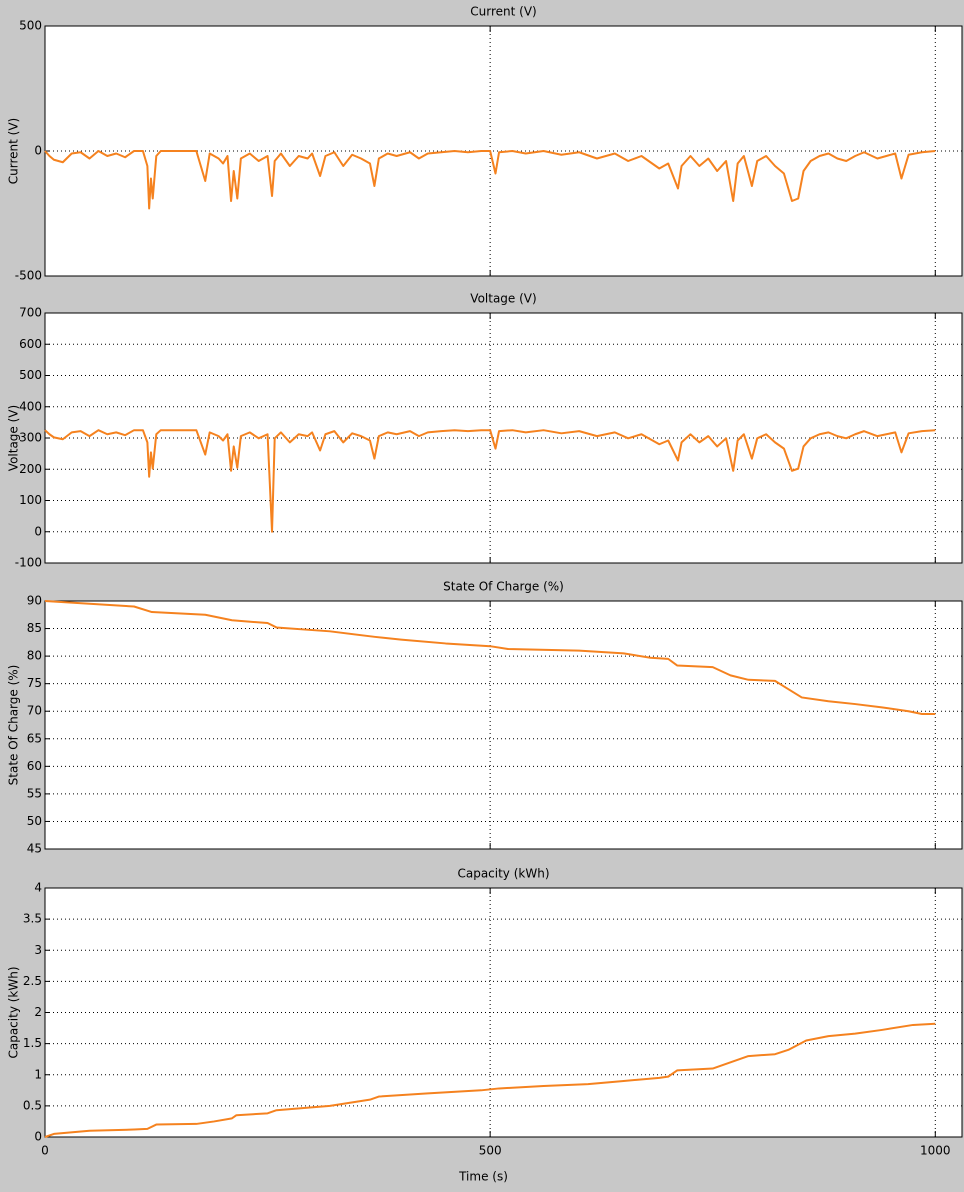  I want to click on y-tick-label: 200, so click(30, 469).